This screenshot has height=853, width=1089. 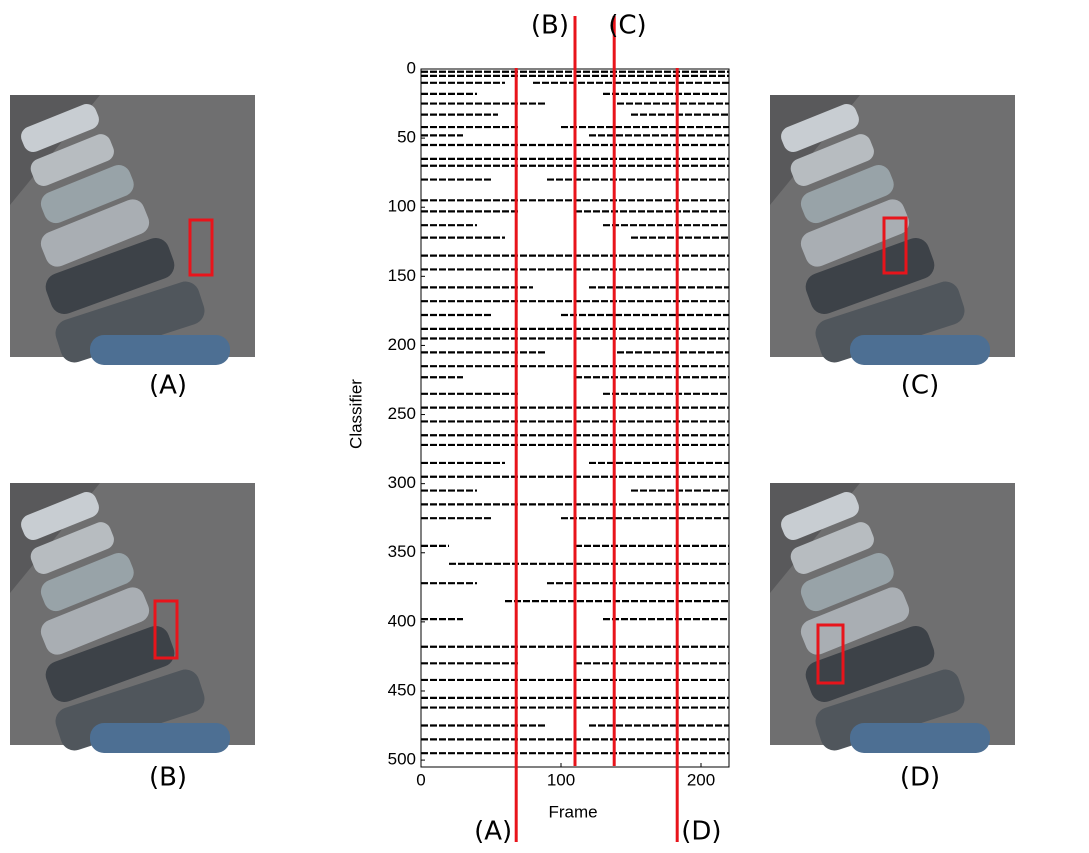 What do you see at coordinates (701, 779) in the screenshot?
I see `x-tick-label: 200` at bounding box center [701, 779].